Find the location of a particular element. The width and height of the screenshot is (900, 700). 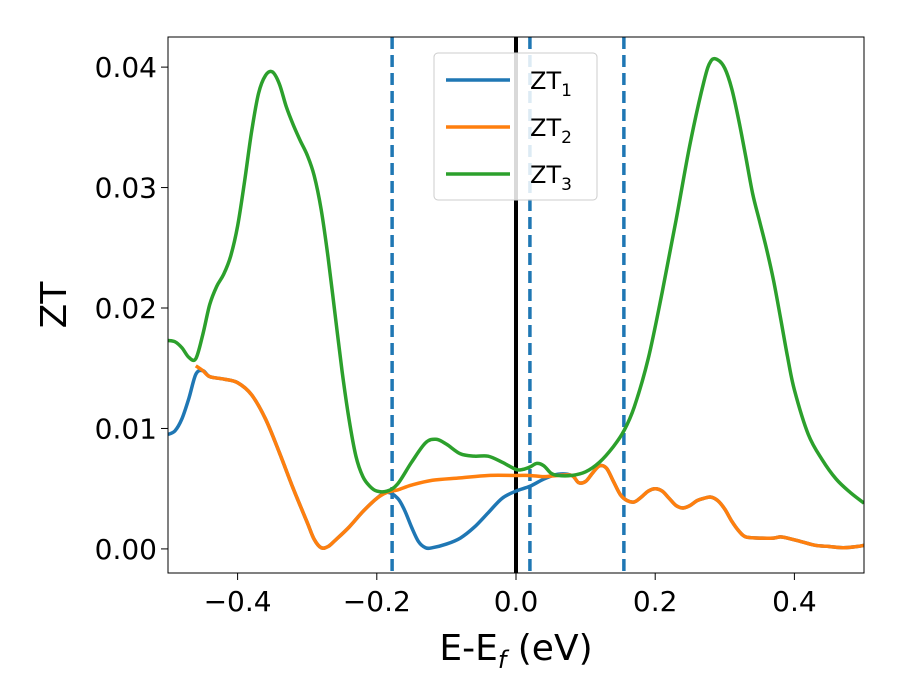

x-tick-label: 0.0 is located at coordinates (516, 601).